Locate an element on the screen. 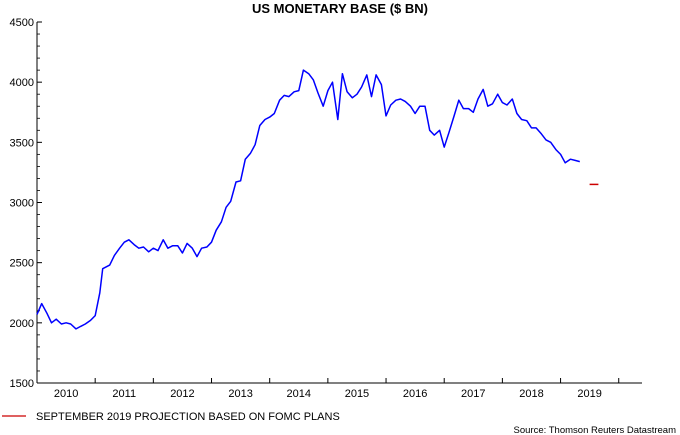 The width and height of the screenshot is (680, 435). x-tick-label: 2010 is located at coordinates (66, 394).